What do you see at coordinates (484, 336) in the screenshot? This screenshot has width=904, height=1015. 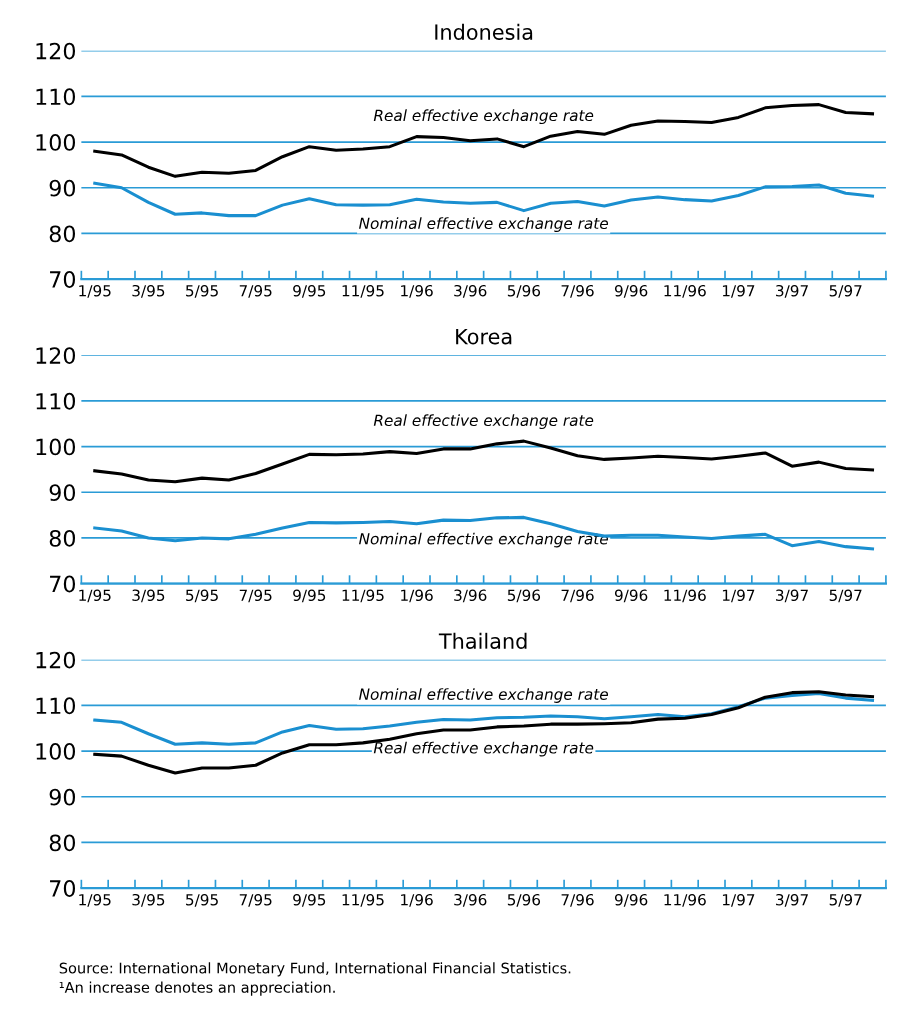 I see `chart-title: Korea` at bounding box center [484, 336].